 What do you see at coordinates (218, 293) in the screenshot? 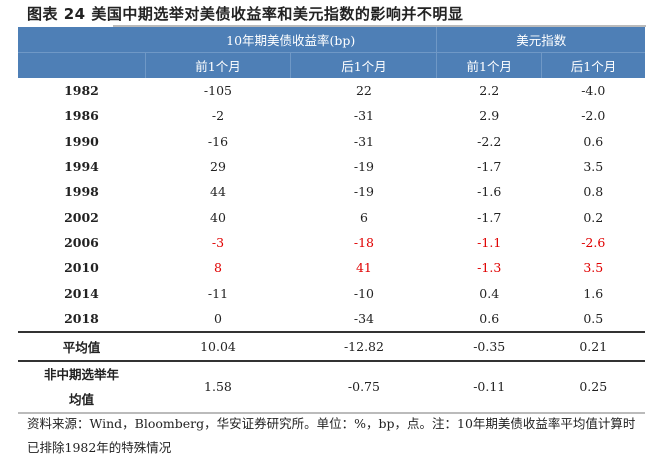
I see `value-cell: -11` at bounding box center [218, 293].